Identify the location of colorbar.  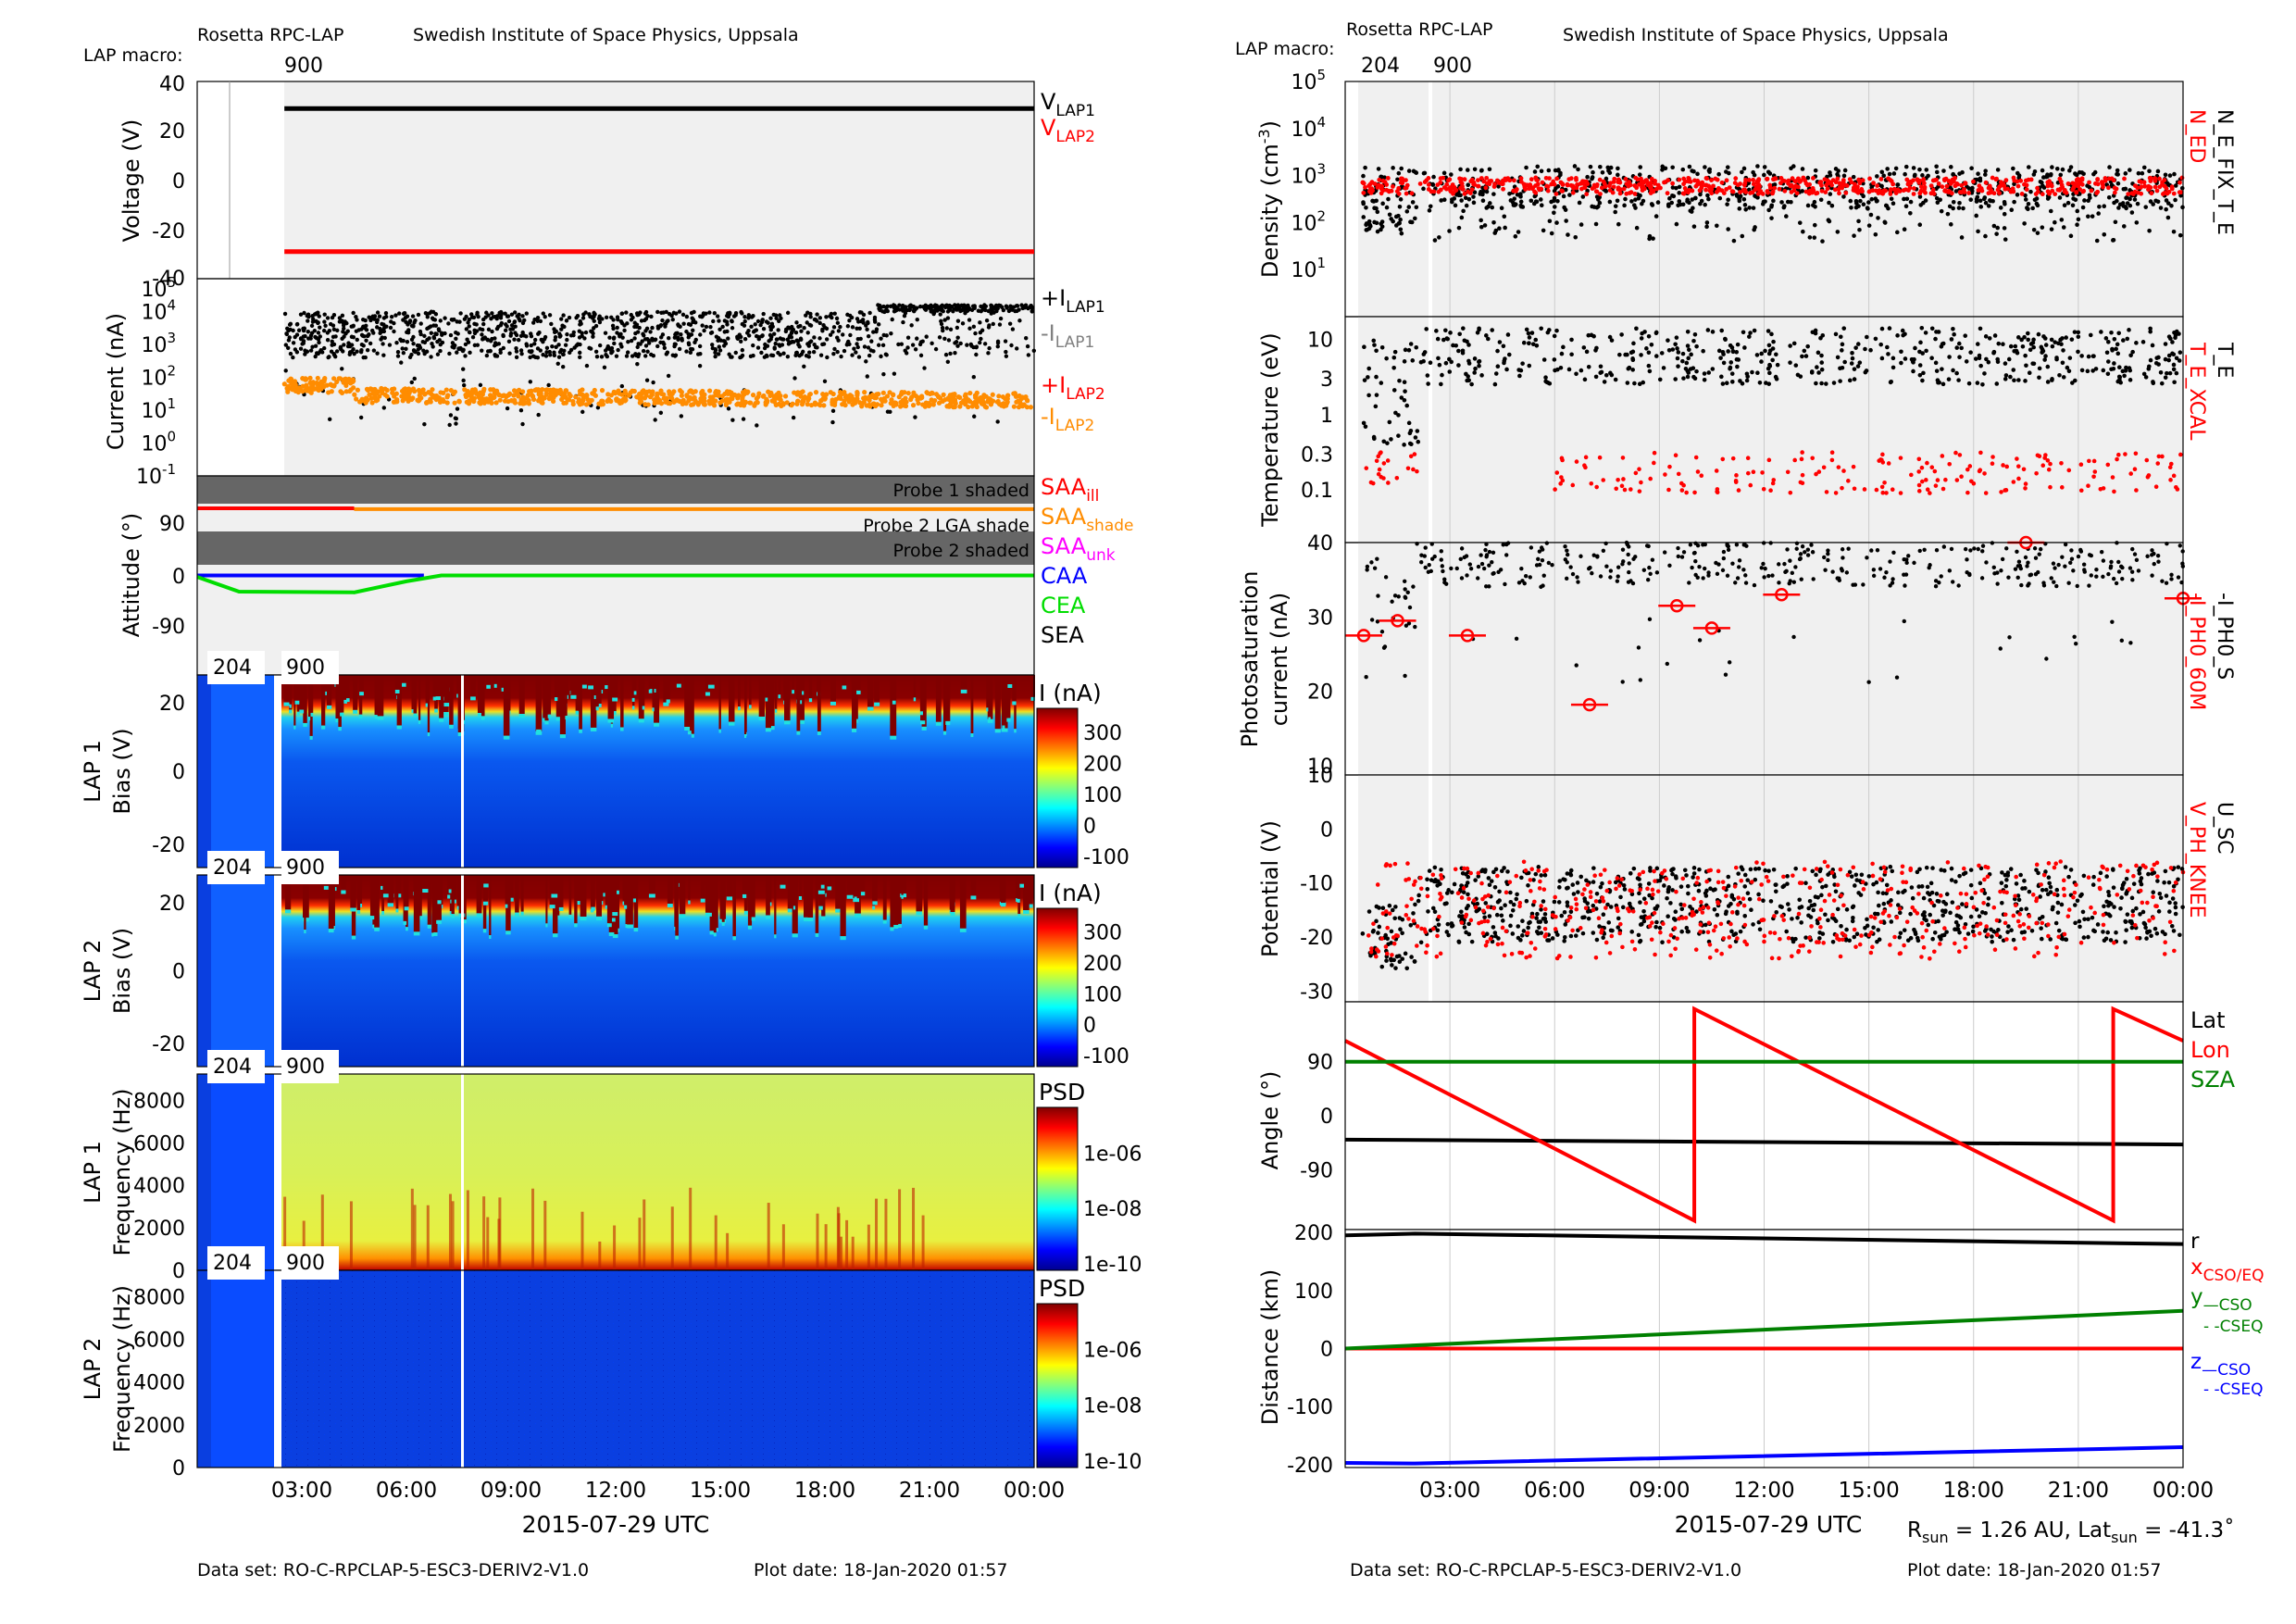
(1057, 987).